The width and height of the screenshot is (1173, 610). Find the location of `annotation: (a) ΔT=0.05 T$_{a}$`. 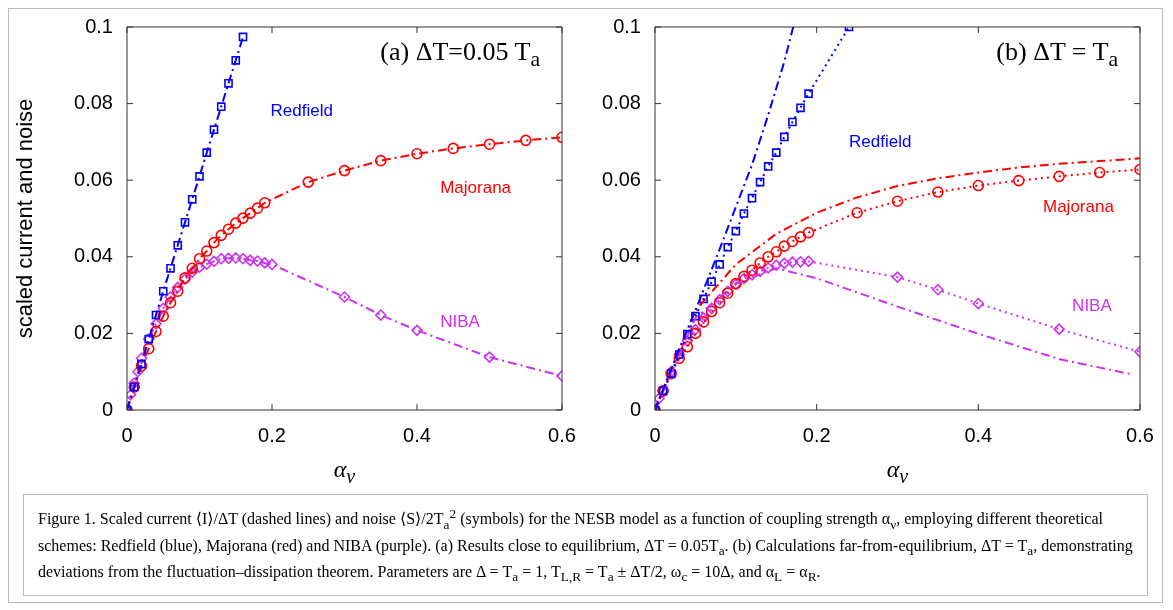

annotation: (a) ΔT=0.05 T$_{a}$ is located at coordinates (460, 55).